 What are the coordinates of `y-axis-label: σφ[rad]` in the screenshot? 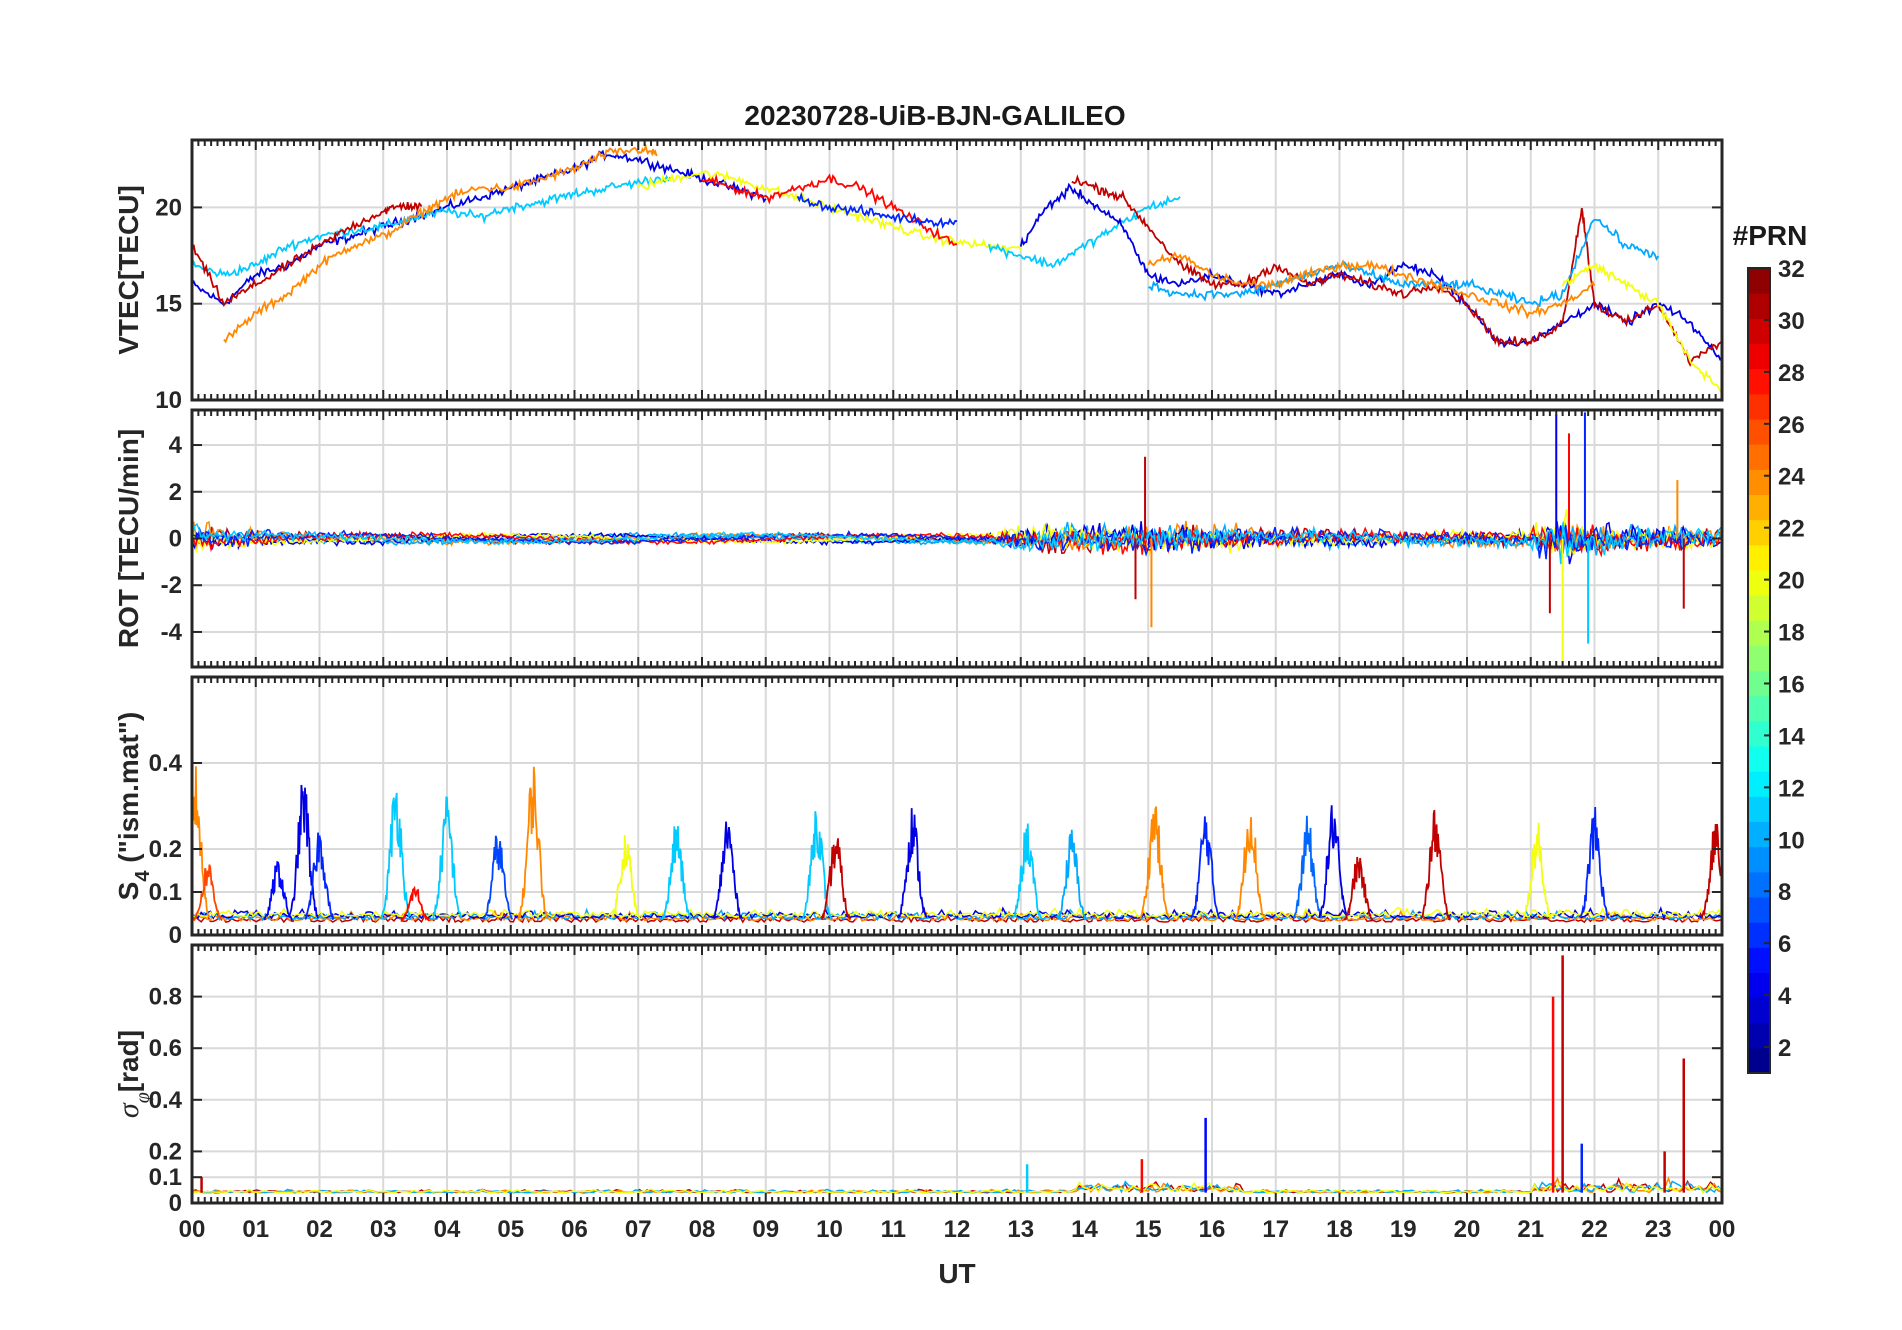 It's located at (133, 1074).